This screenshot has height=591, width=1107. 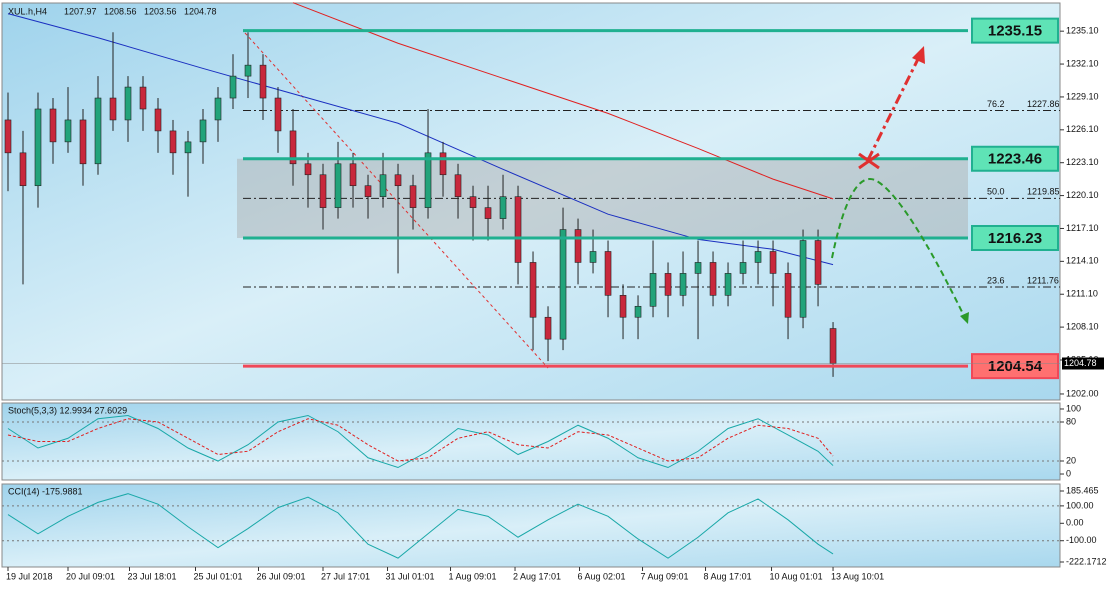 I want to click on y-tick-label: 100, so click(x=1073, y=408).